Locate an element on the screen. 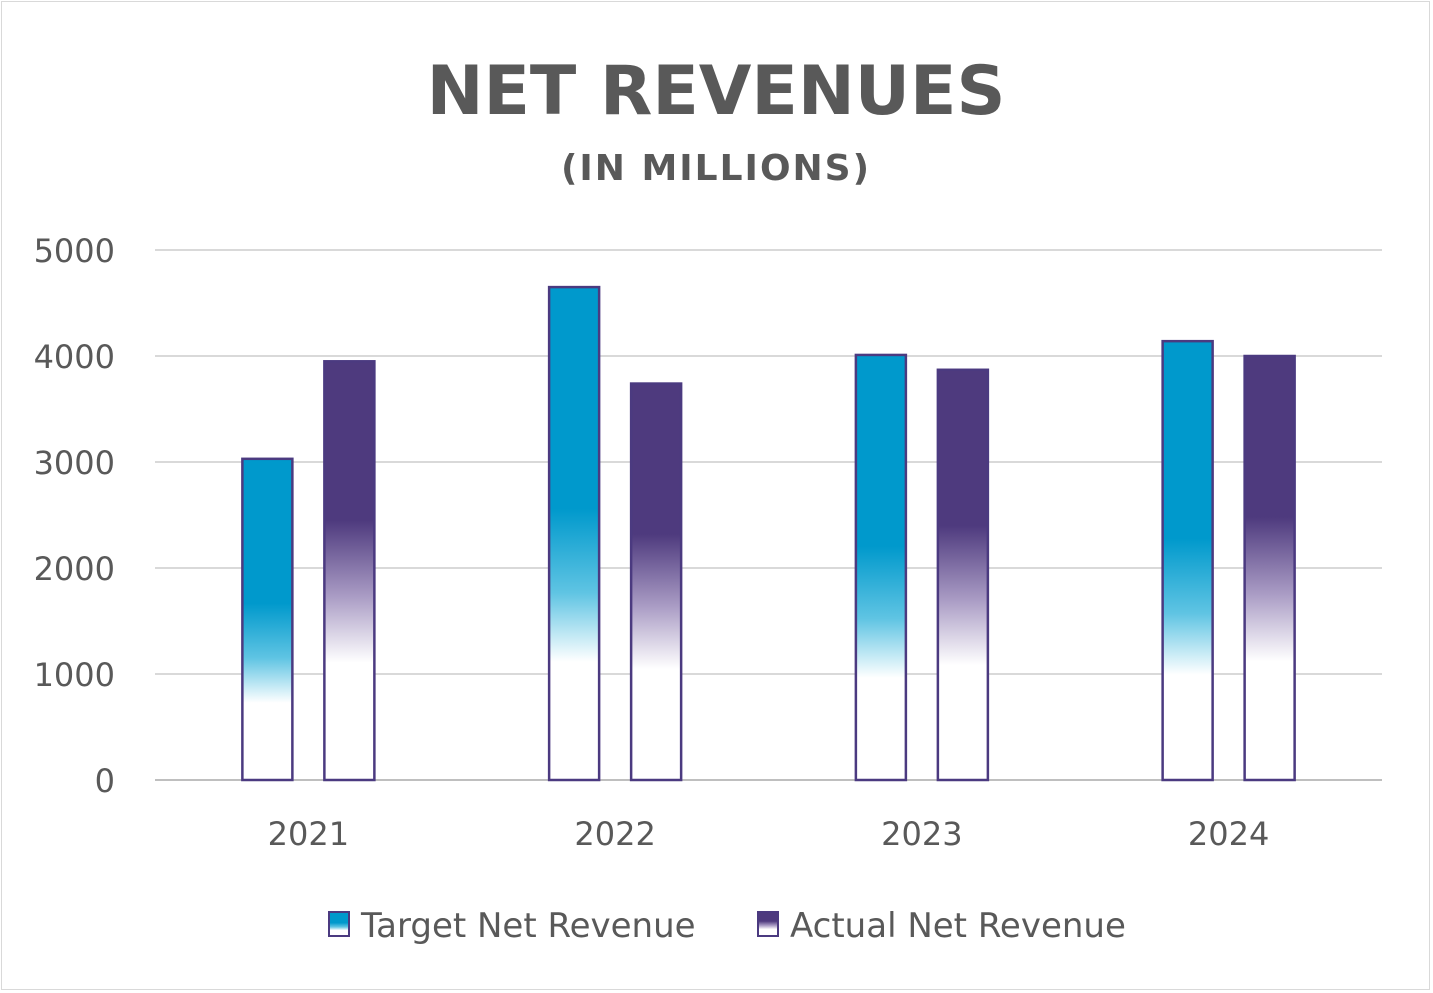 The height and width of the screenshot is (993, 1433). bar-target-2022 is located at coordinates (574, 533).